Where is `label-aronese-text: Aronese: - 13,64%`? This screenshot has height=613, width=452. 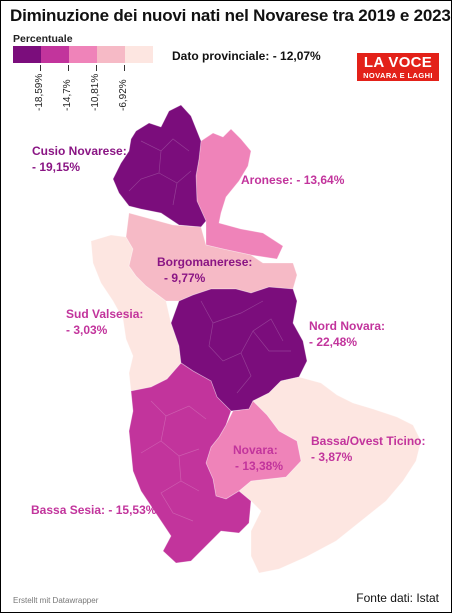 label-aronese-text: Aronese: - 13,64% is located at coordinates (292, 180).